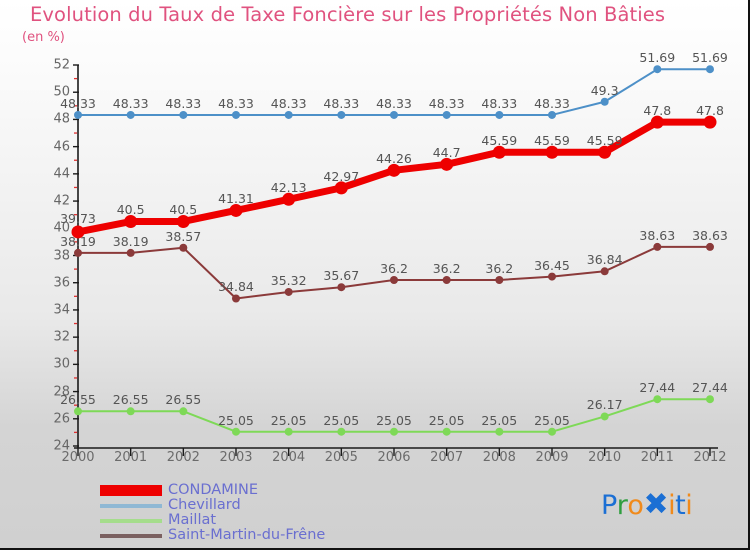 Image resolution: width=750 pixels, height=550 pixels. What do you see at coordinates (499, 457) in the screenshot?
I see `x-axis-tick-label: 2008` at bounding box center [499, 457].